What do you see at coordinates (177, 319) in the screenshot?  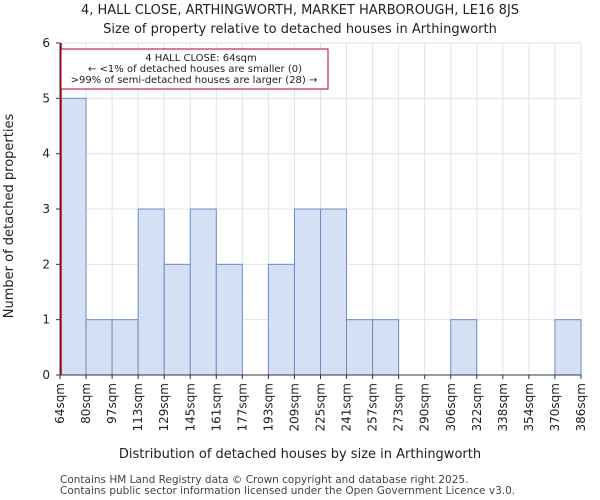 I see `bar-129sqm` at bounding box center [177, 319].